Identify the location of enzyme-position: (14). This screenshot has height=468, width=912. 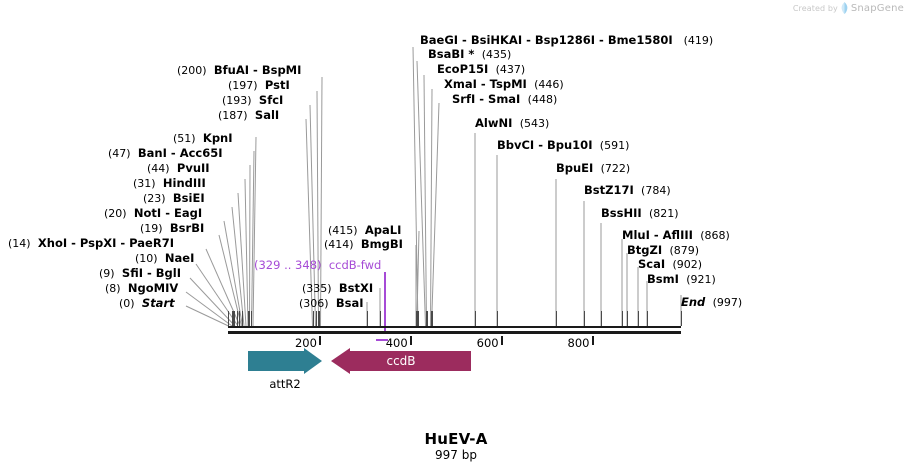
(19, 243).